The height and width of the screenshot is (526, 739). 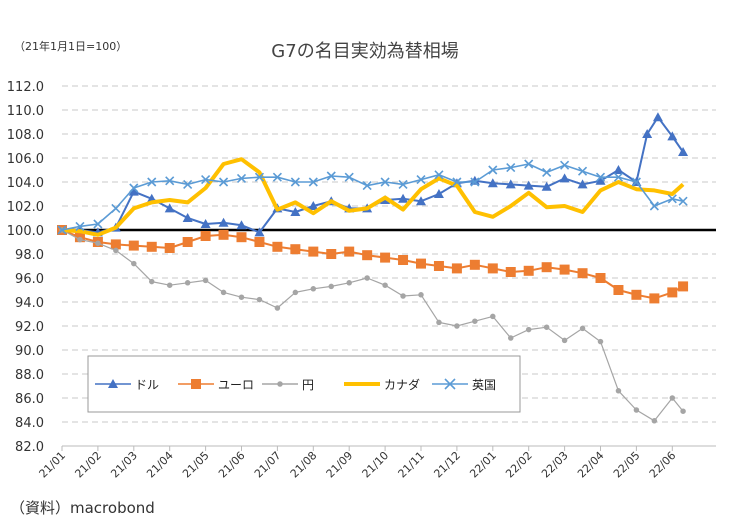 What do you see at coordinates (82, 508) in the screenshot?
I see `source-note: （資料）macrobond` at bounding box center [82, 508].